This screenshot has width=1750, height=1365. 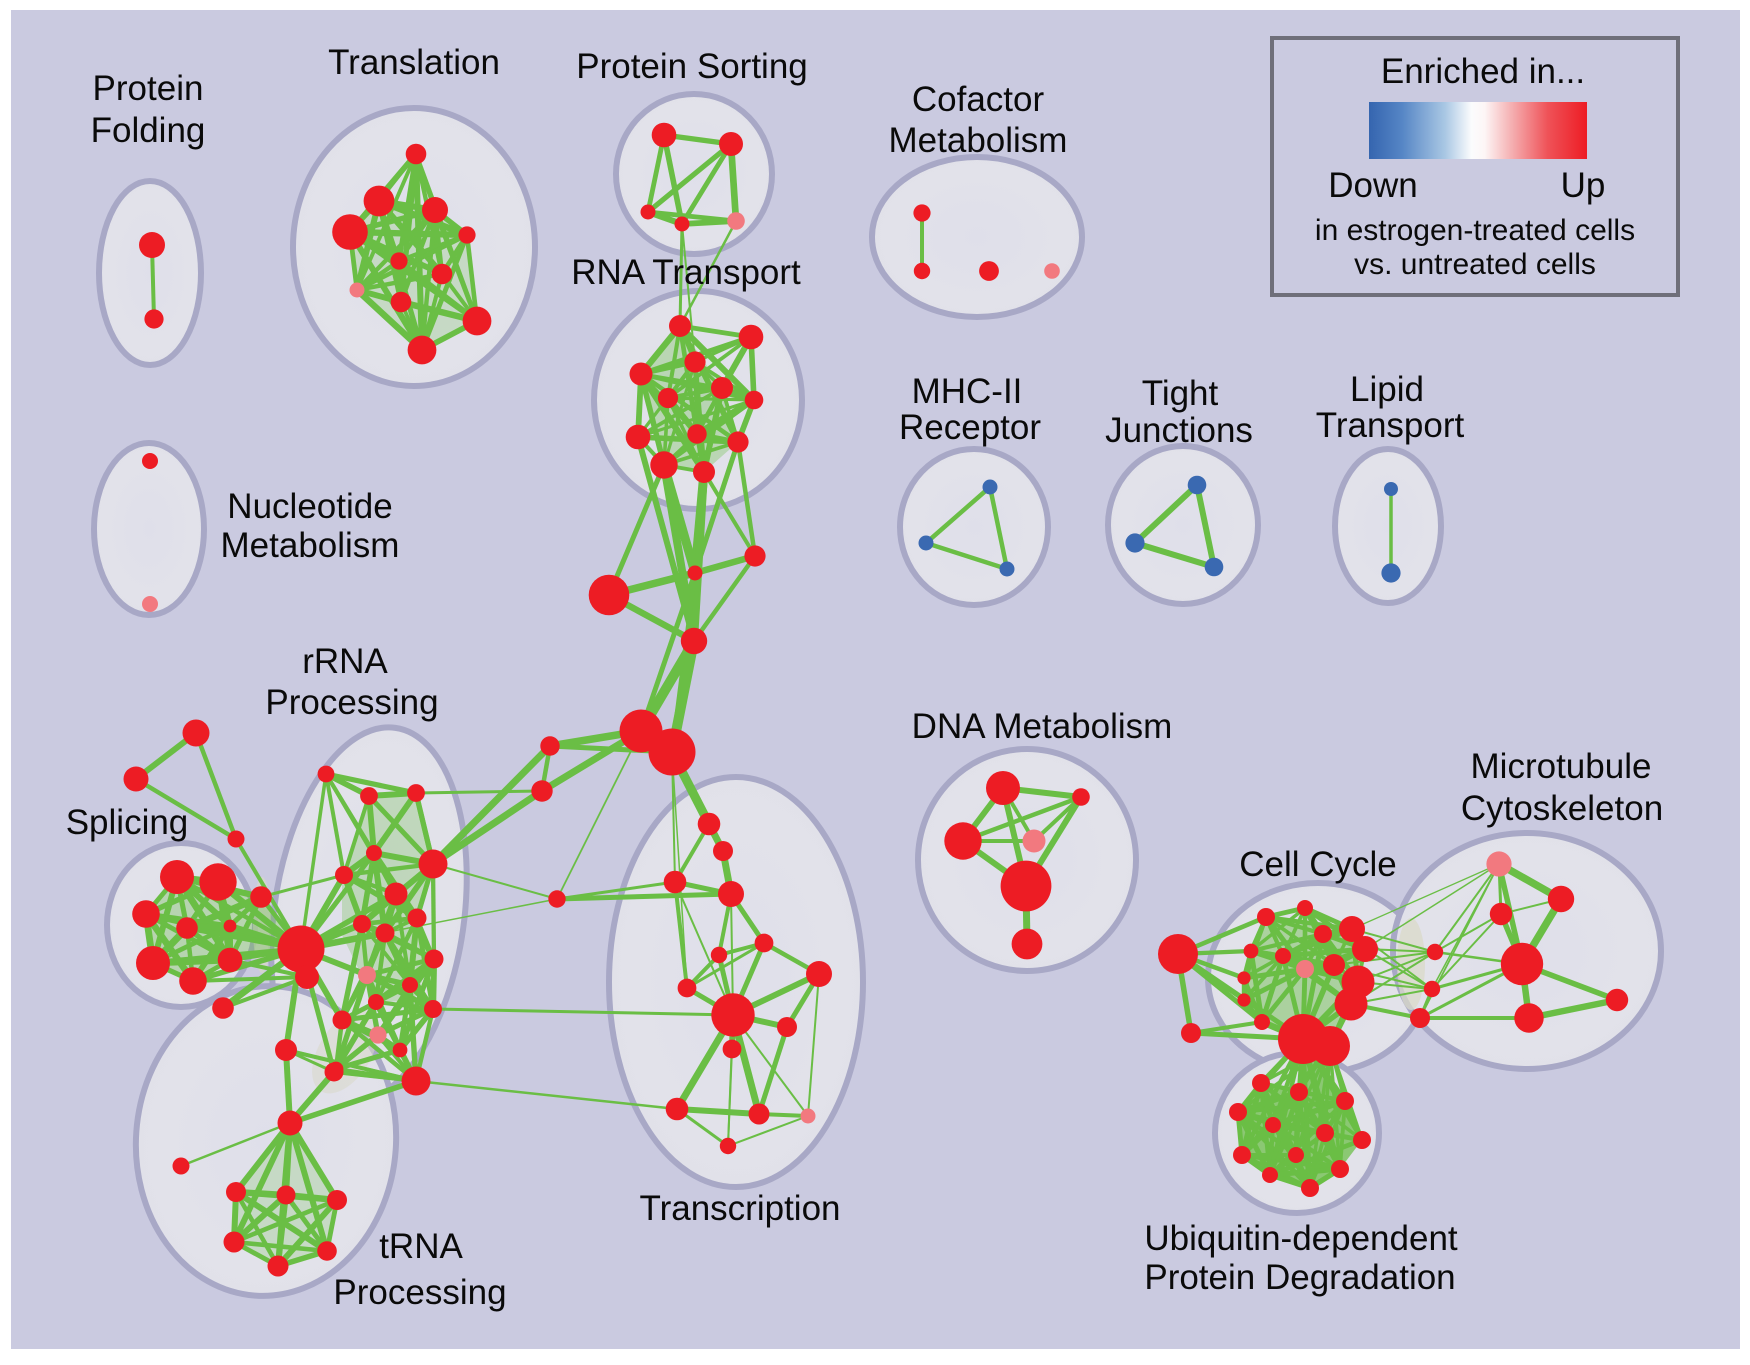 What do you see at coordinates (967, 391) in the screenshot?
I see `svg-text: MHC-II` at bounding box center [967, 391].